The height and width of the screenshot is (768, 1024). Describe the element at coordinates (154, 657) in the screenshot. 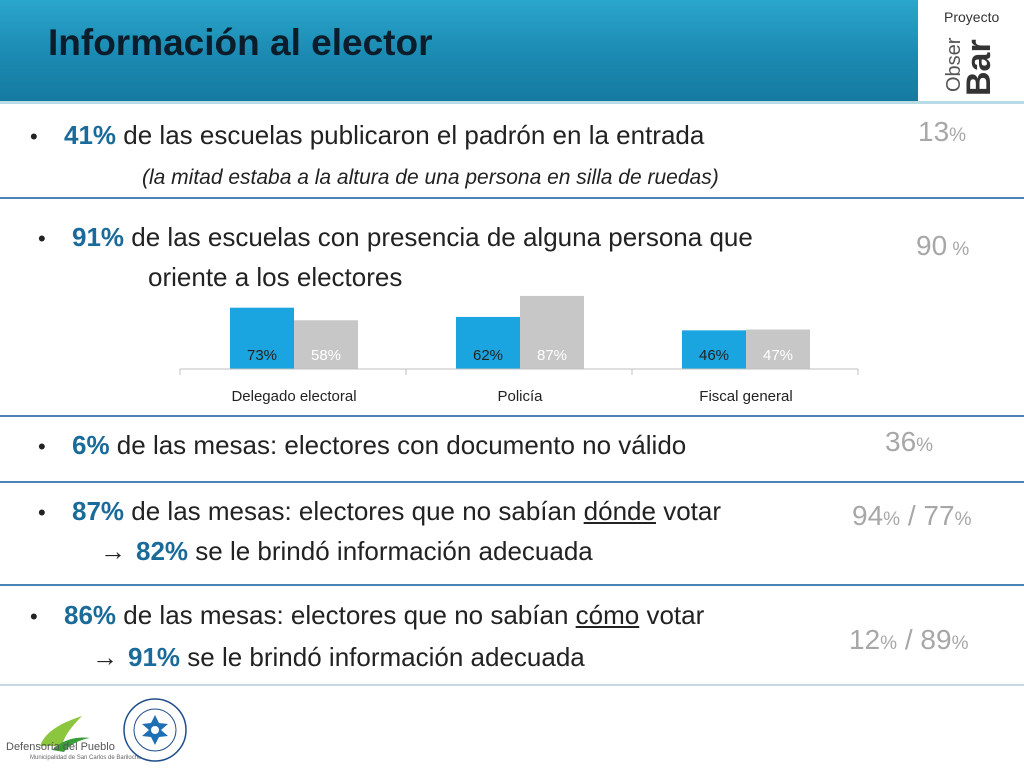

I see `sub-pct: 91%` at that location.